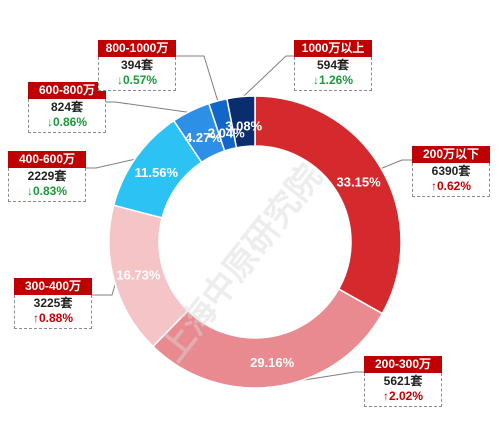  Describe the element at coordinates (272, 362) in the screenshot. I see `slice-label-200-300: 29.16%` at that location.